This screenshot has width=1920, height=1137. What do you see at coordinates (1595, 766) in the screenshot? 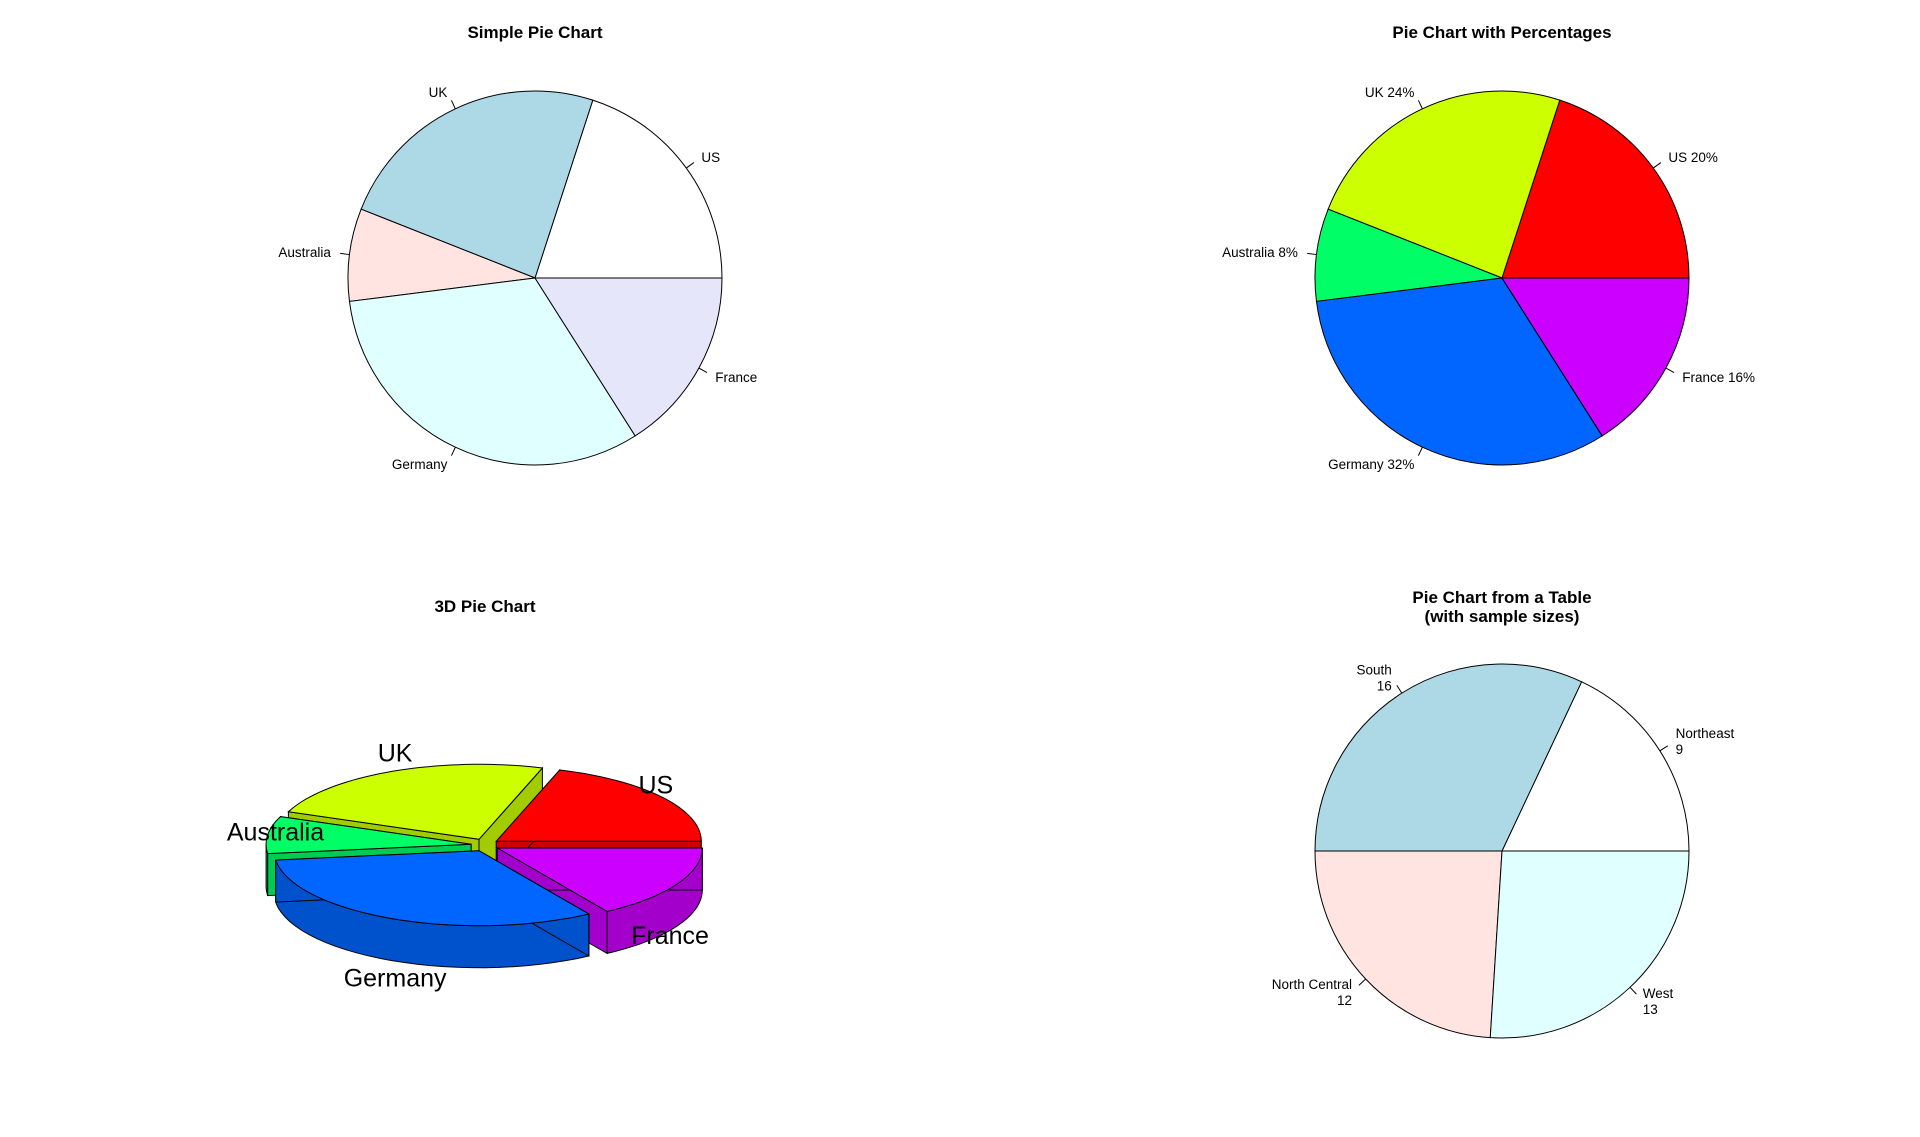
I see `pie-slice-northeast` at bounding box center [1595, 766].